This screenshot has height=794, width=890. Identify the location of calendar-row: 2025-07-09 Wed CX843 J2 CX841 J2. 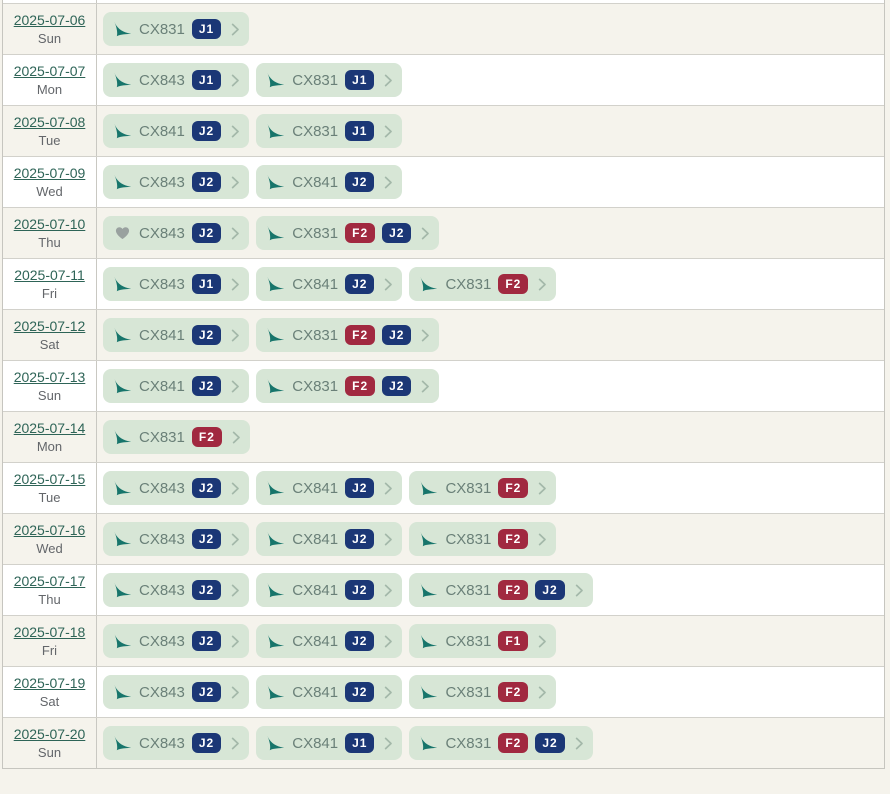
(443, 181).